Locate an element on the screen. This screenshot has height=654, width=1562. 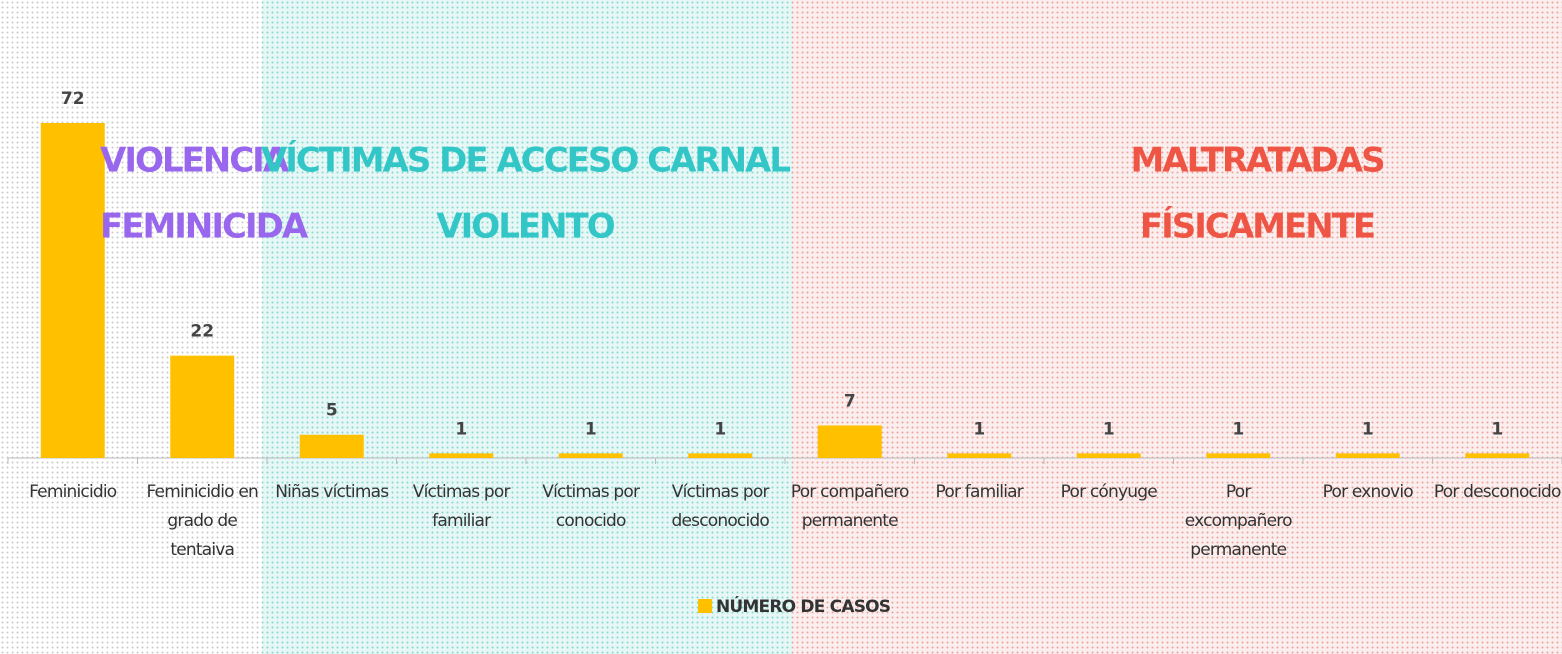
data-label: 7 is located at coordinates (850, 401).